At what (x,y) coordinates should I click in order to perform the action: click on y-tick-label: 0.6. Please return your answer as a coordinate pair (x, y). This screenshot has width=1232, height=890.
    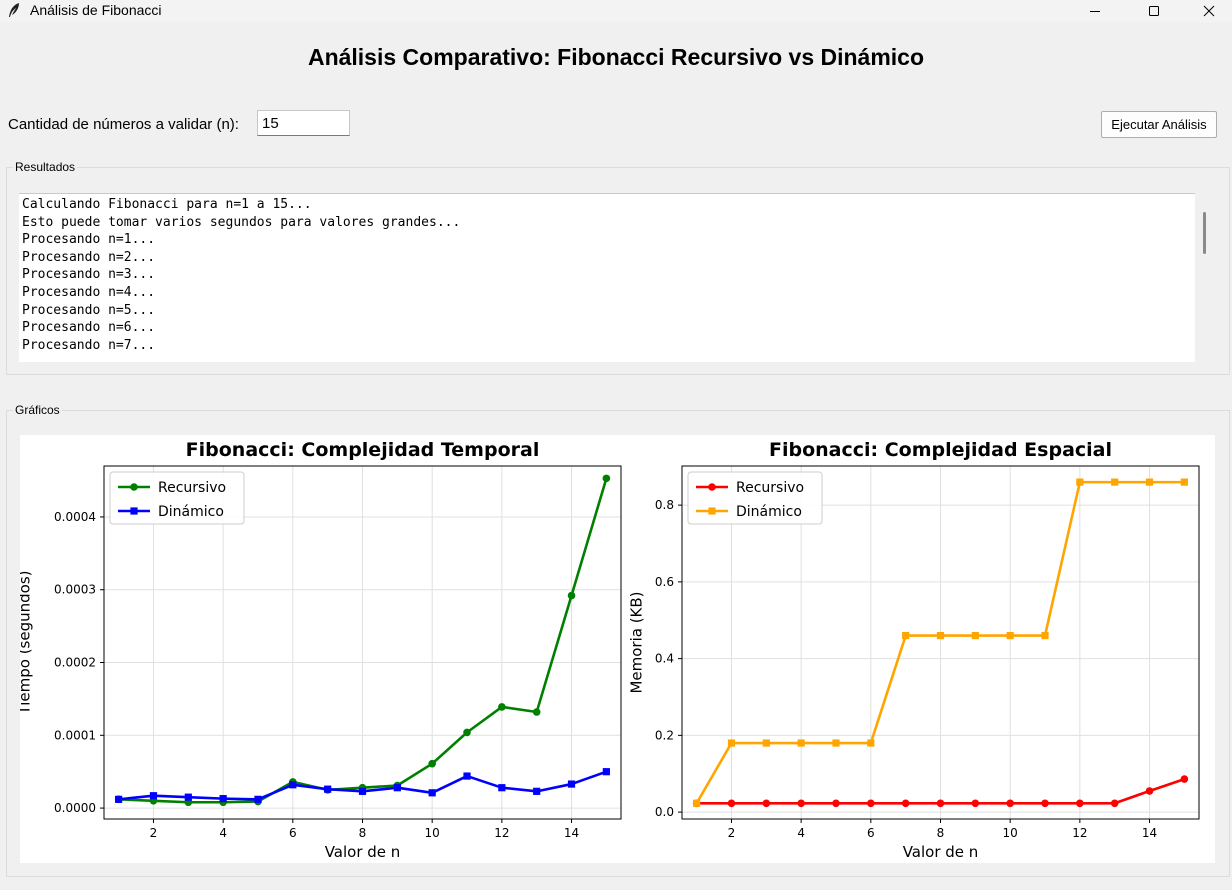
    Looking at the image, I should click on (664, 582).